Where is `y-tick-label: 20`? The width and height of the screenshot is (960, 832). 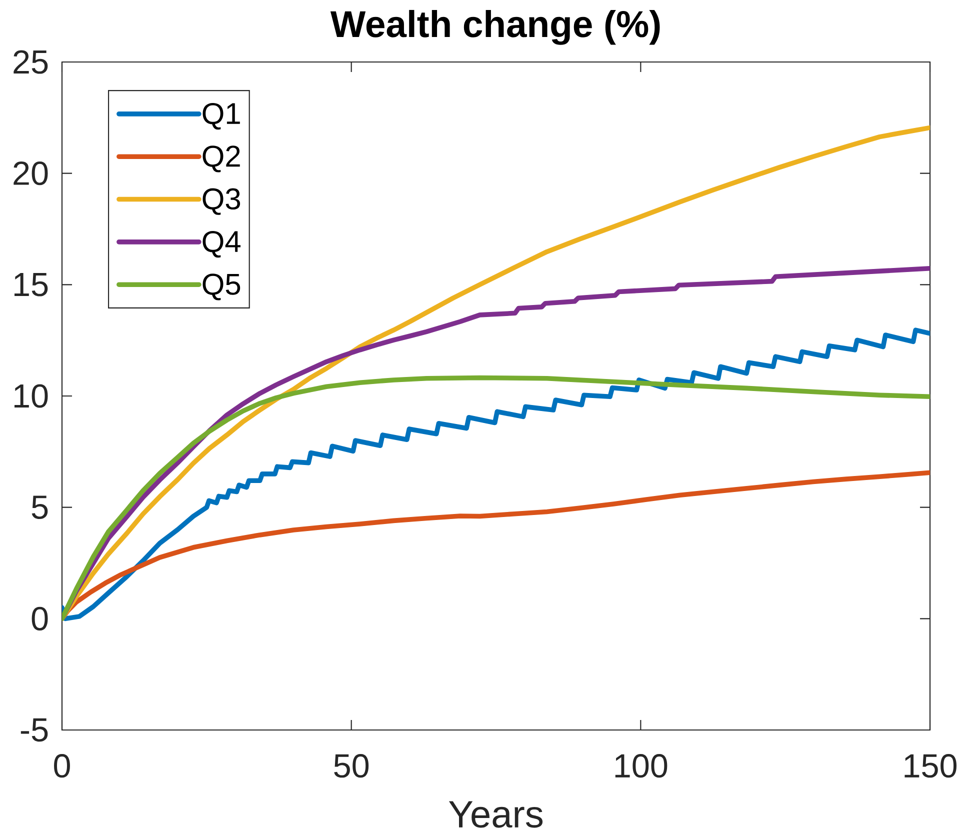 y-tick-label: 20 is located at coordinates (31, 174).